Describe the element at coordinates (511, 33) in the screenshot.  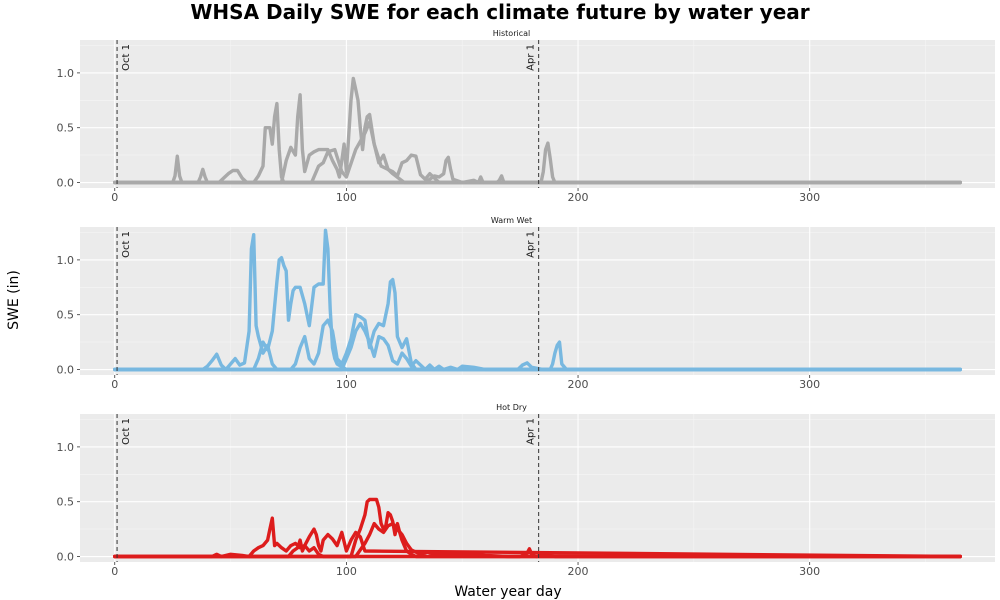
I see `panel-strip-label: Historical` at that location.